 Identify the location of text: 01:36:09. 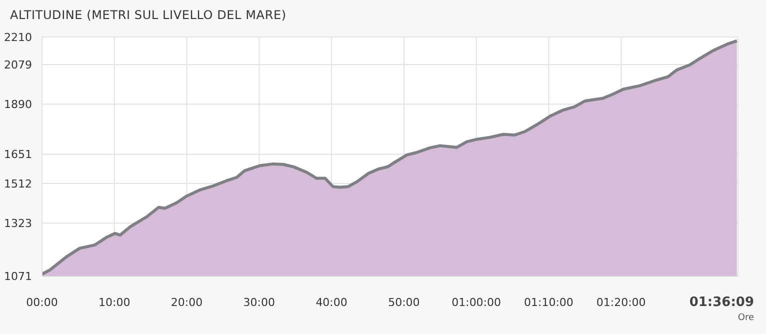
(721, 302).